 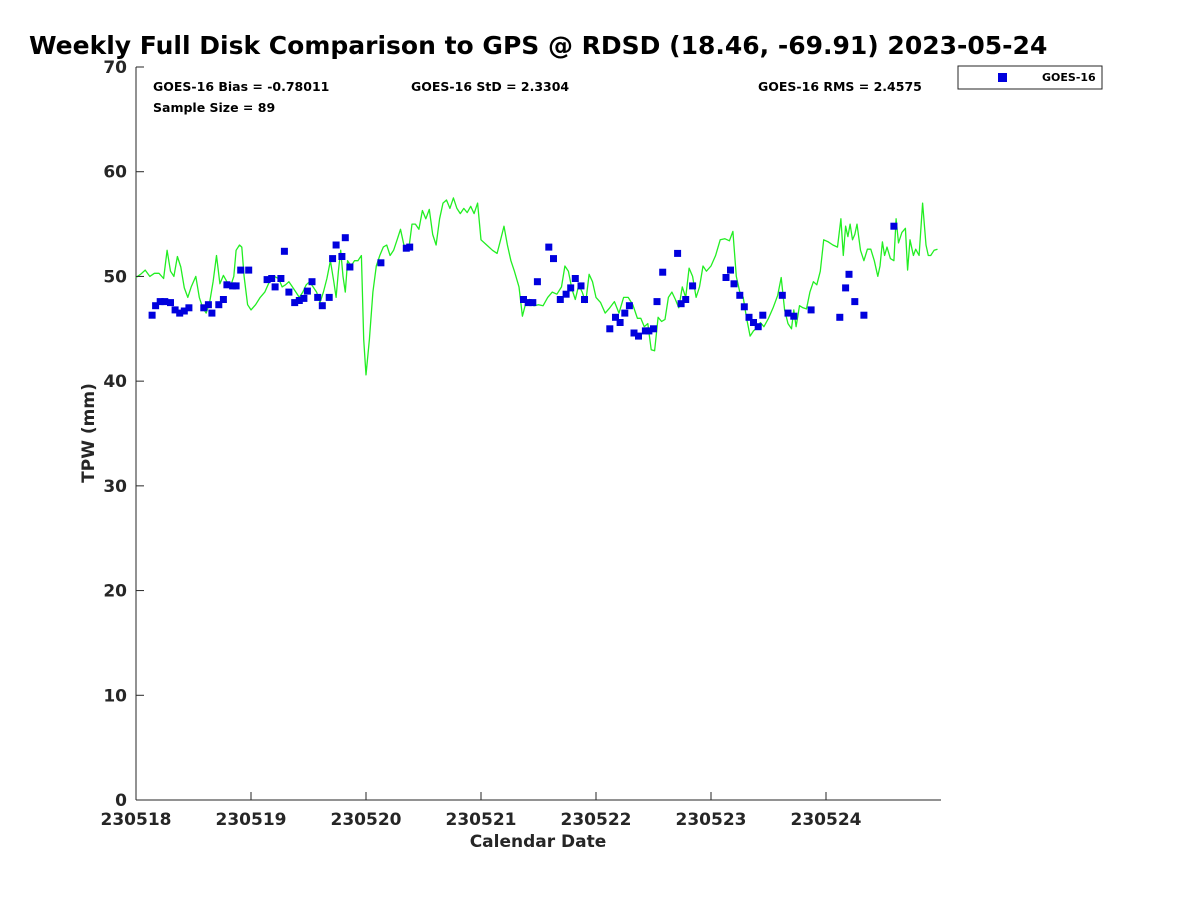 I want to click on y-tick-label: 70, so click(x=115, y=68).